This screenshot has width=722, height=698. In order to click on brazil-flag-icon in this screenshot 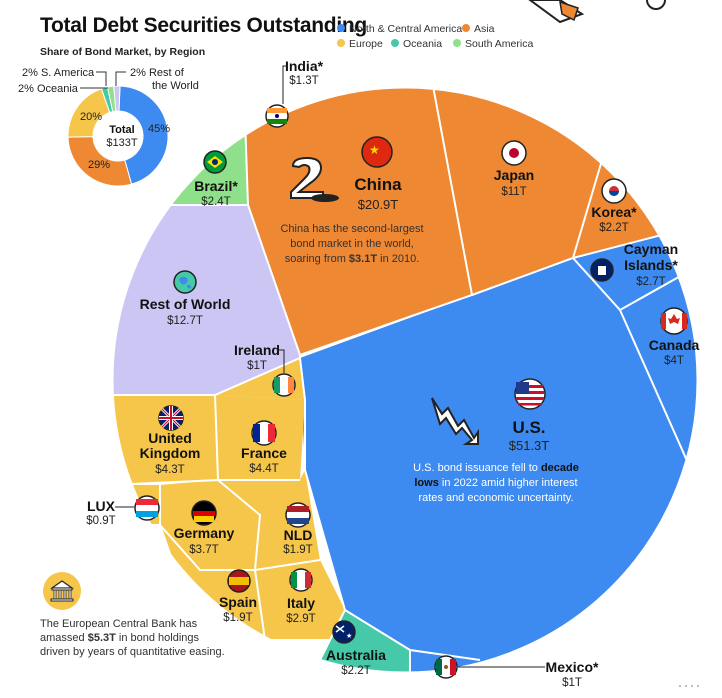, I will do `click(215, 162)`.